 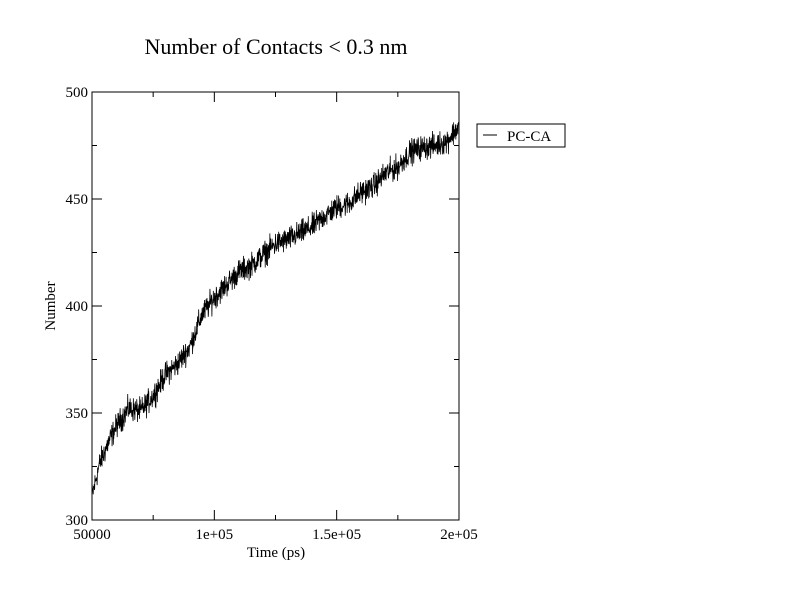 I want to click on chart-title: Number of Contacts < 0.3 nm, so click(x=276, y=46).